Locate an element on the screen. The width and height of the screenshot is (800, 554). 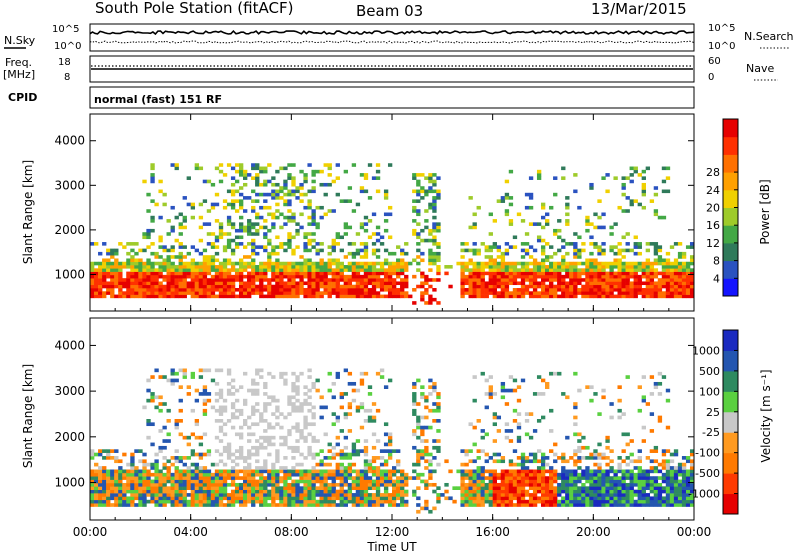
colorbar-swatch is located at coordinates (730, 287).